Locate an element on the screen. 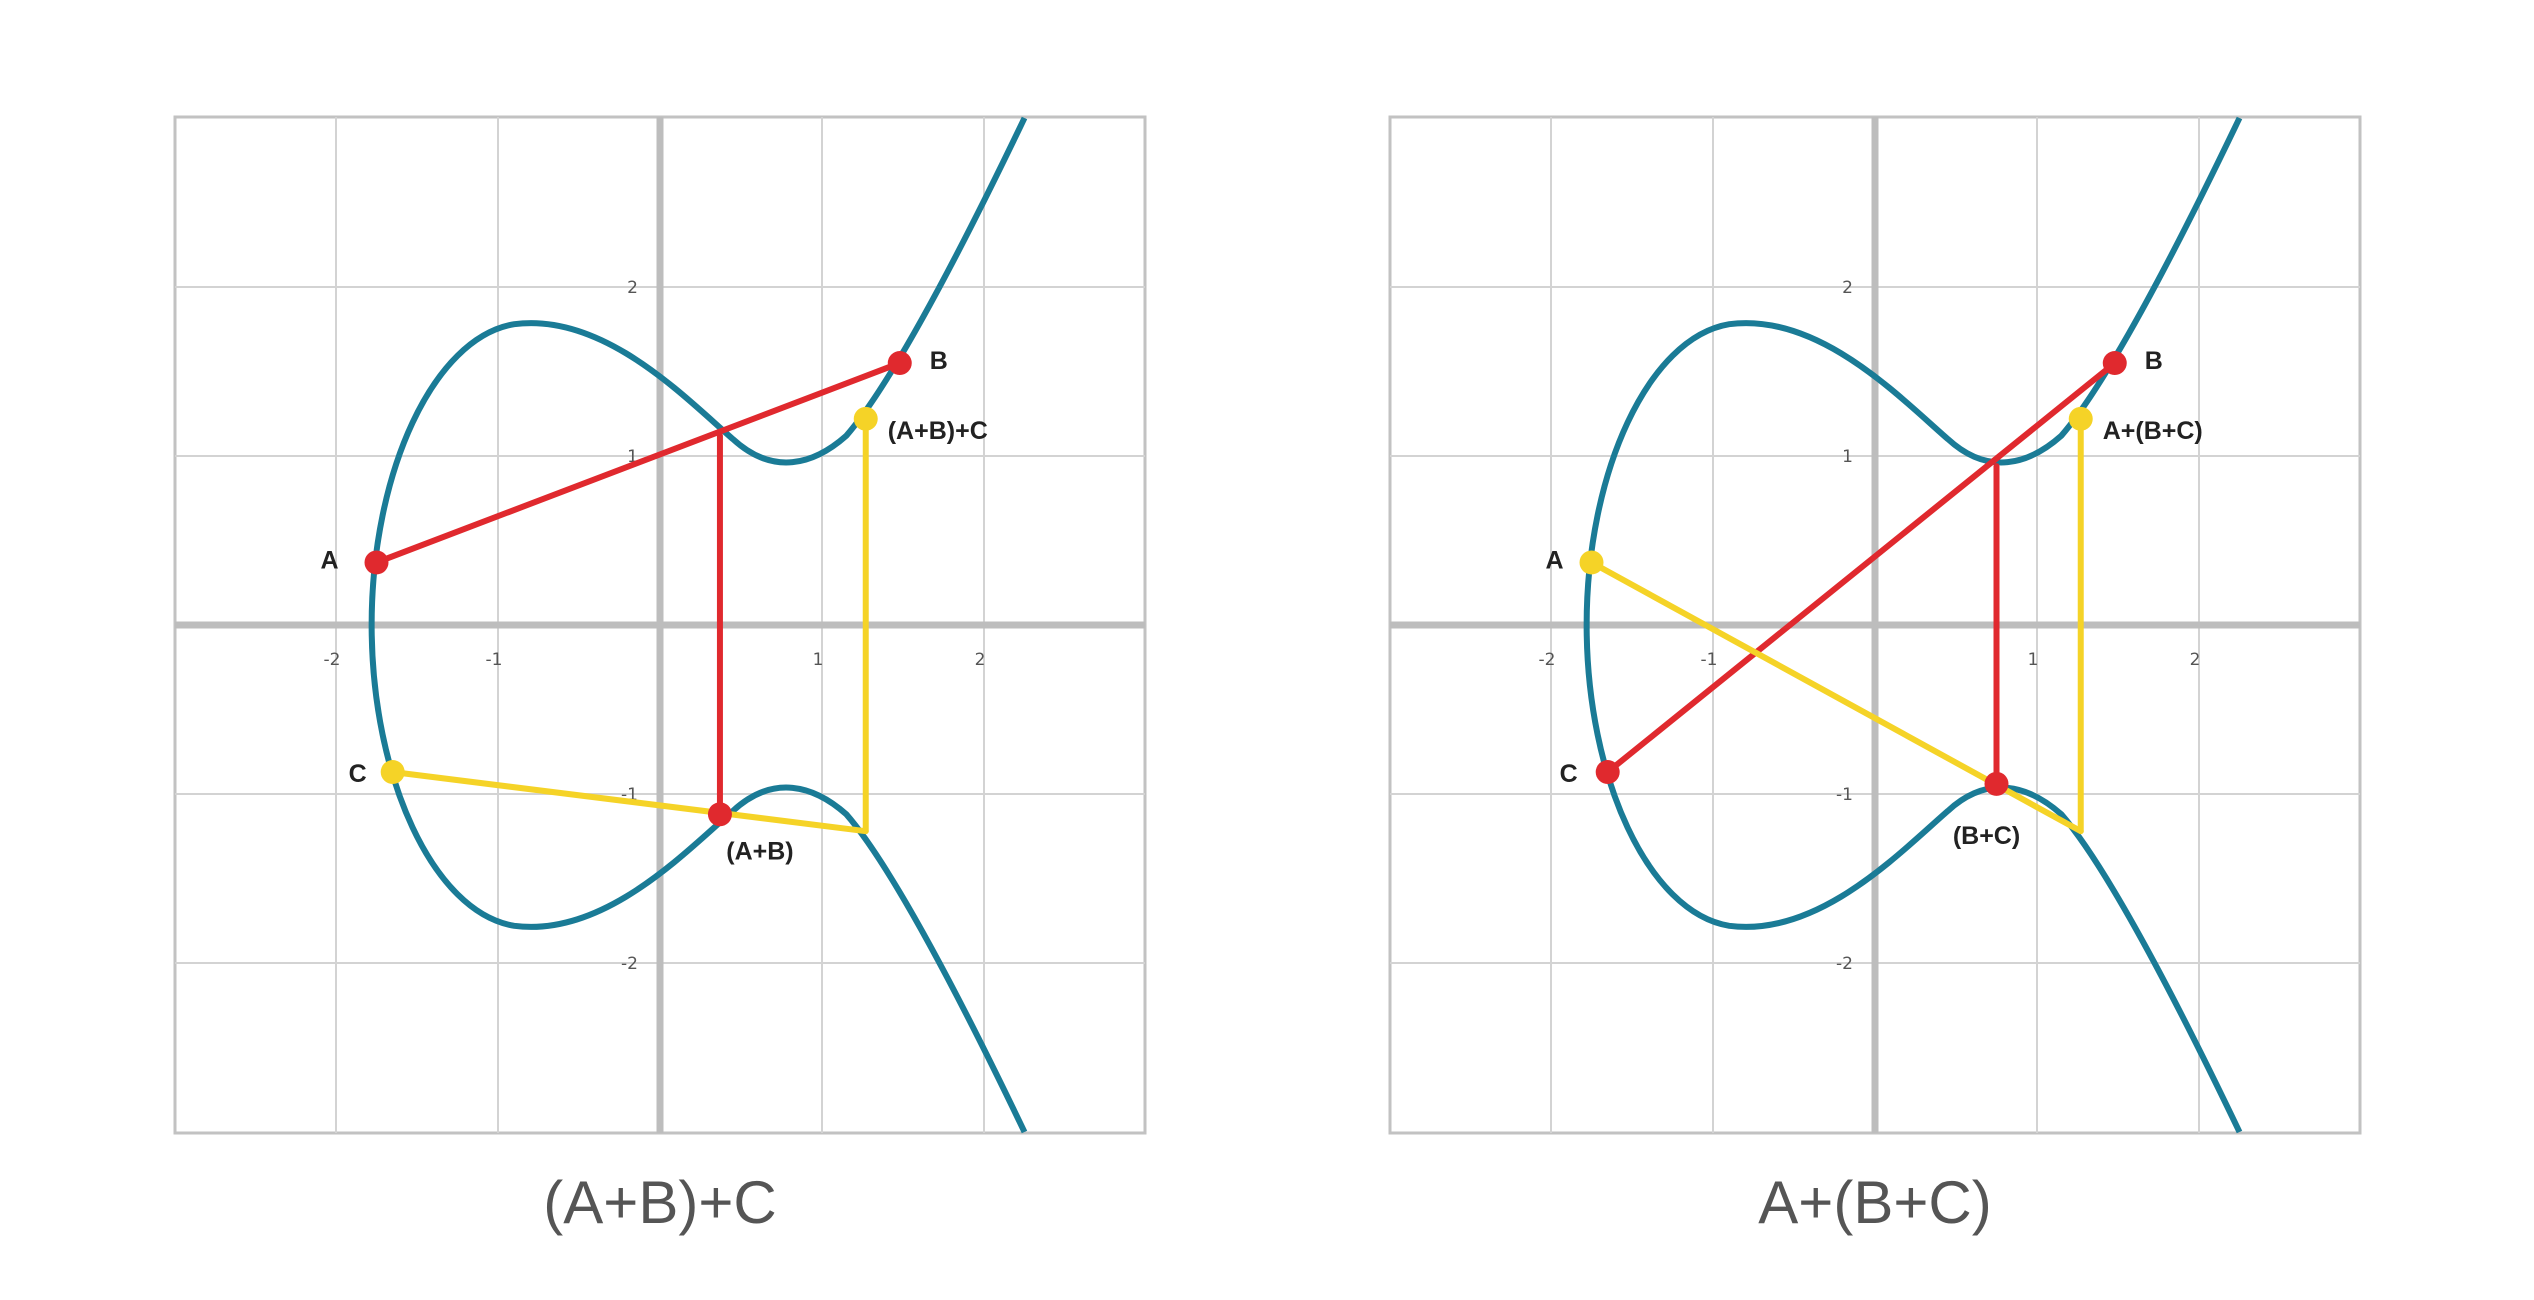 This screenshot has width=2534, height=1300. y-tick-label: -1 is located at coordinates (1844, 795).